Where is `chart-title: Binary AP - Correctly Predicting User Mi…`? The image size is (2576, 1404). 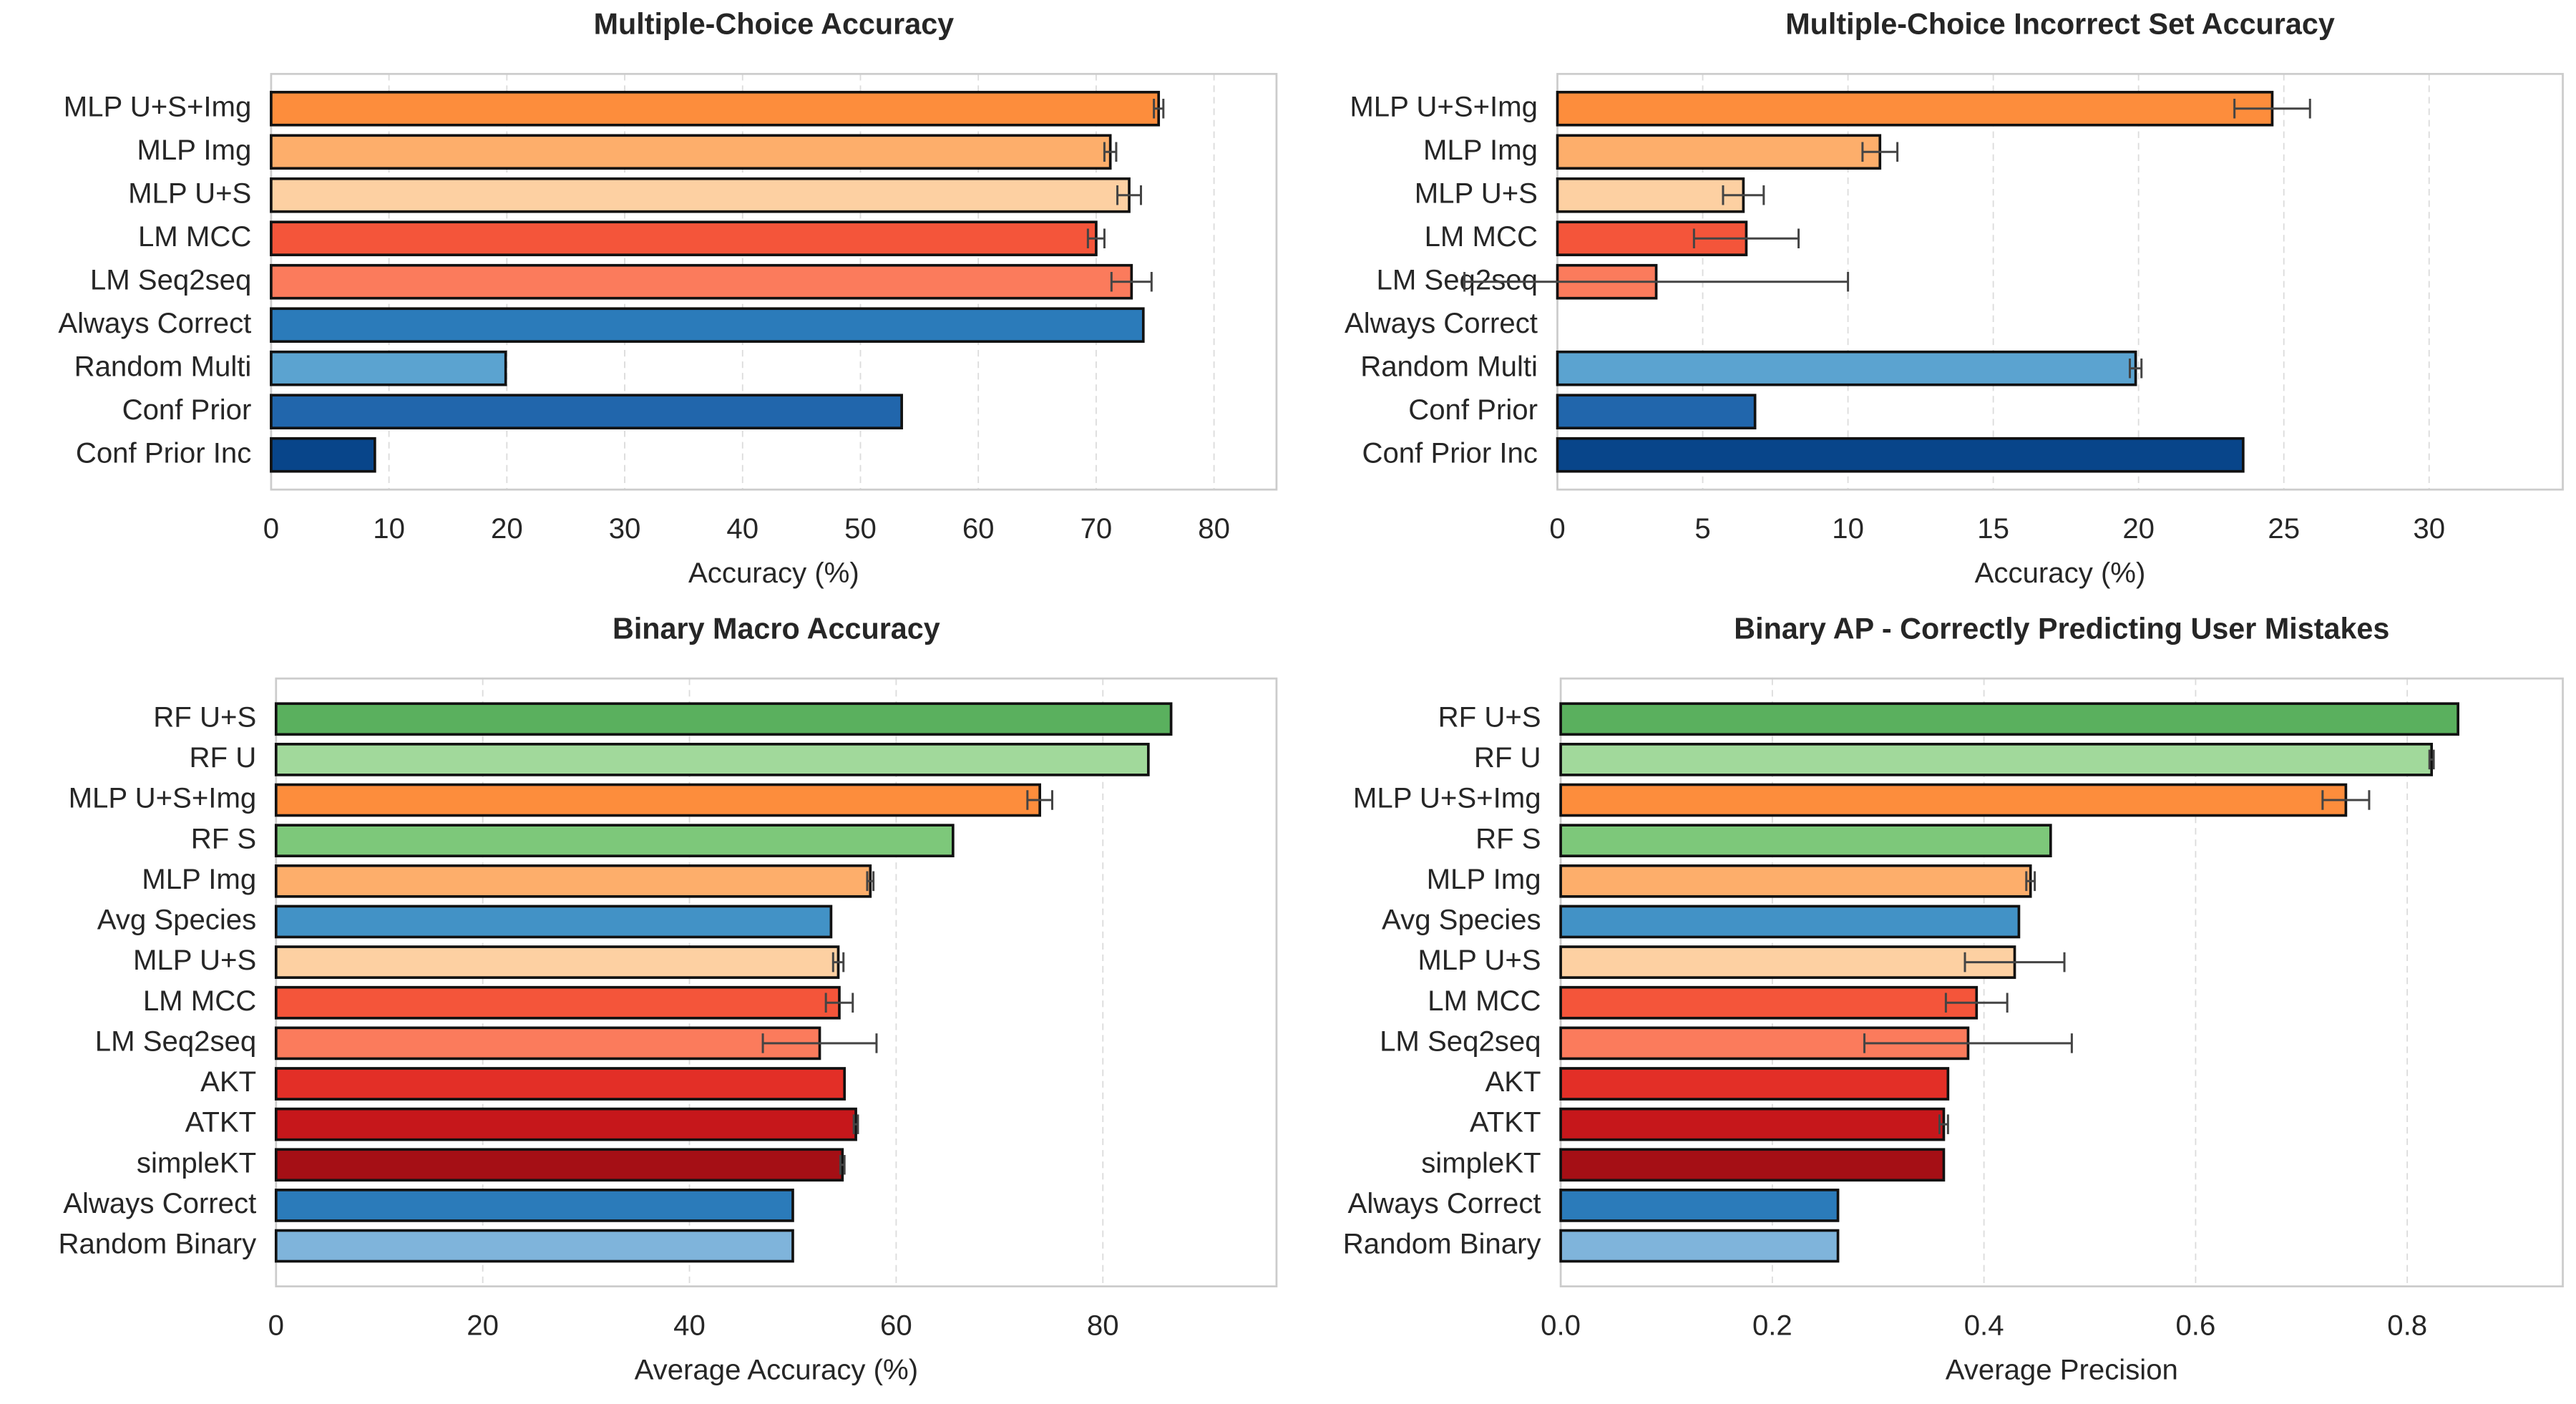
chart-title: Binary AP - Correctly Predicting User Mi… is located at coordinates (2061, 629).